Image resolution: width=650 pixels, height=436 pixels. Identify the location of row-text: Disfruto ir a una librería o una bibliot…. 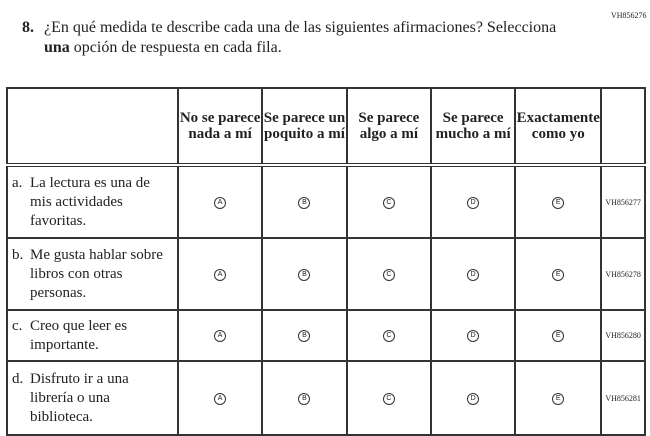
(79, 397).